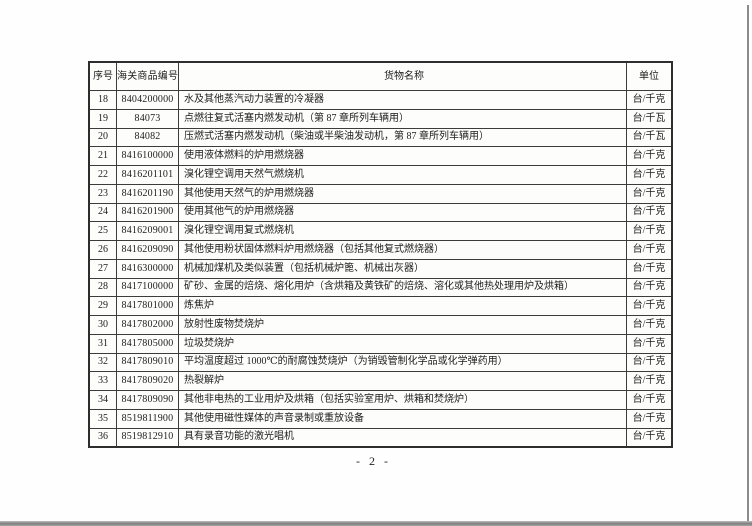  I want to click on cell-goods-name: 机械加煤机及类似装置（包括机械炉篦、机械出灰器）, so click(402, 268).